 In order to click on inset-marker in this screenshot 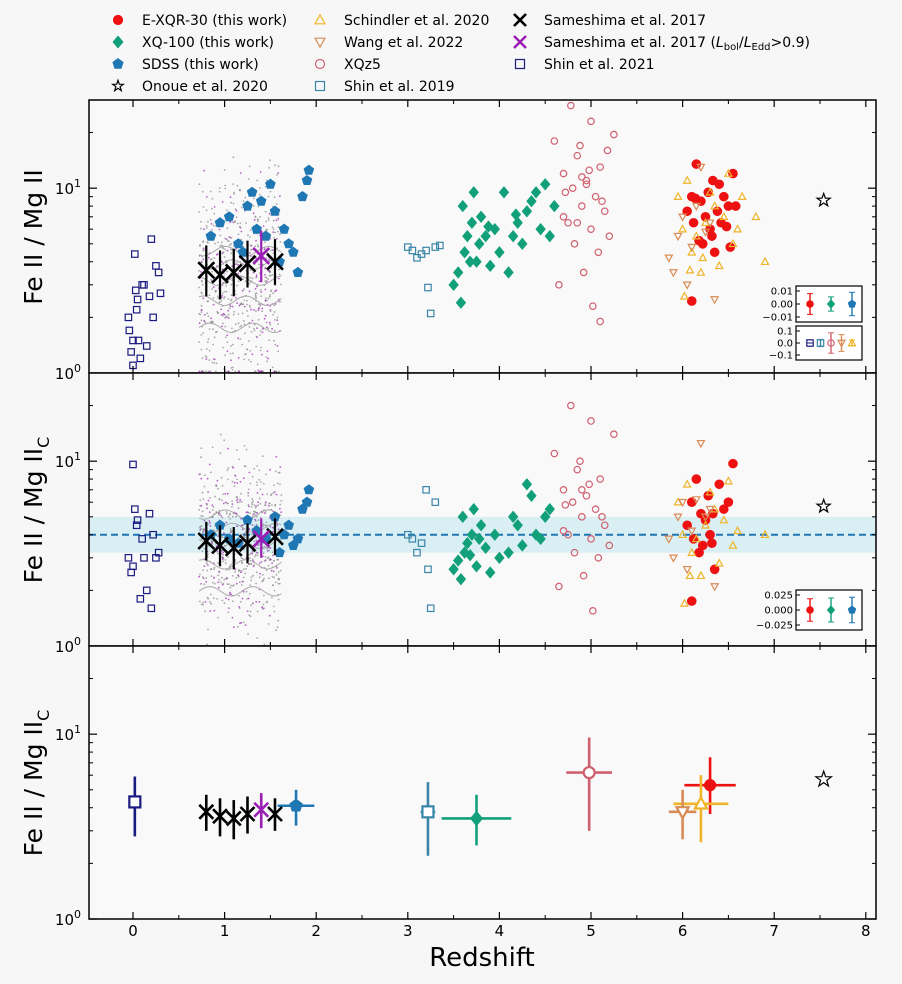, I will do `click(831, 610)`.